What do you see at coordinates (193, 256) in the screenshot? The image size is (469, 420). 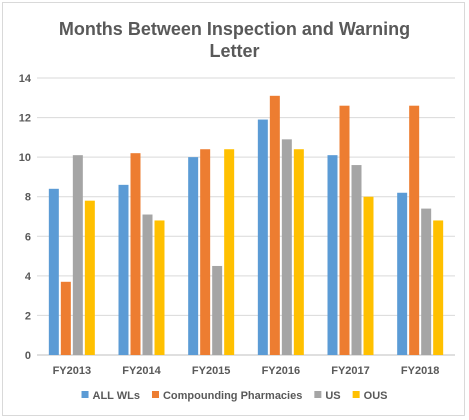 I see `bar-all-wls-fy2015` at bounding box center [193, 256].